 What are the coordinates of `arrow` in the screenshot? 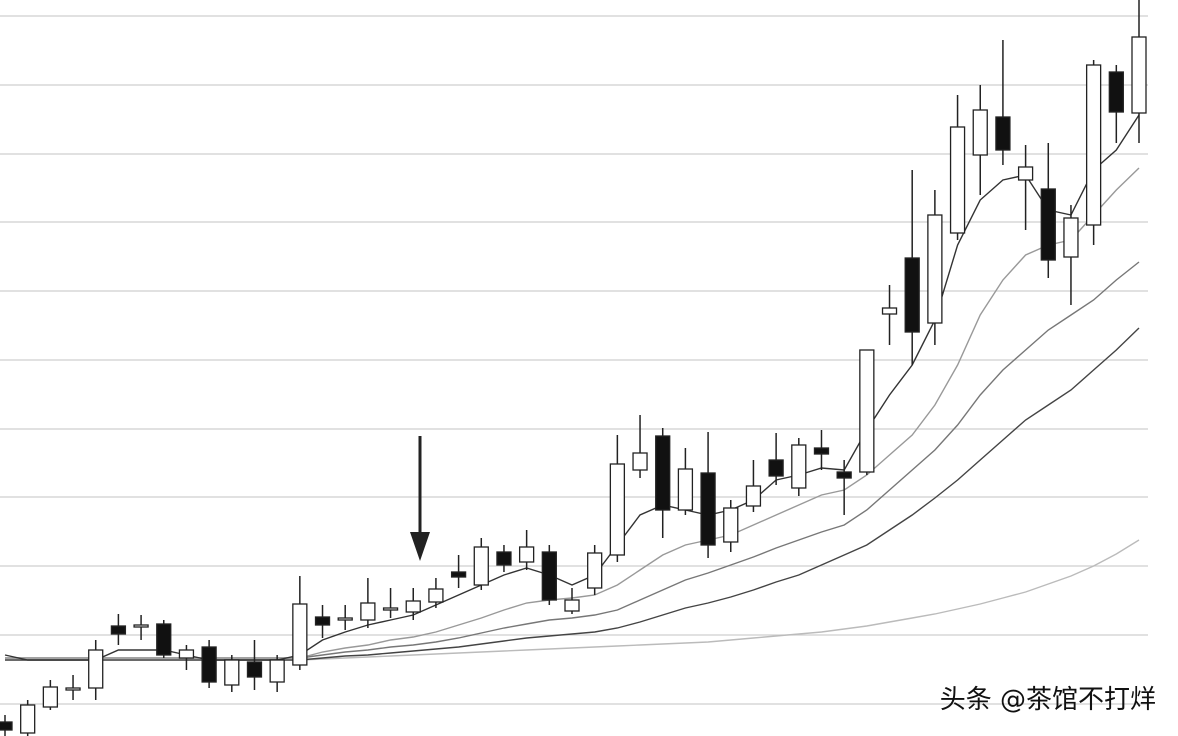 It's located at (420, 498).